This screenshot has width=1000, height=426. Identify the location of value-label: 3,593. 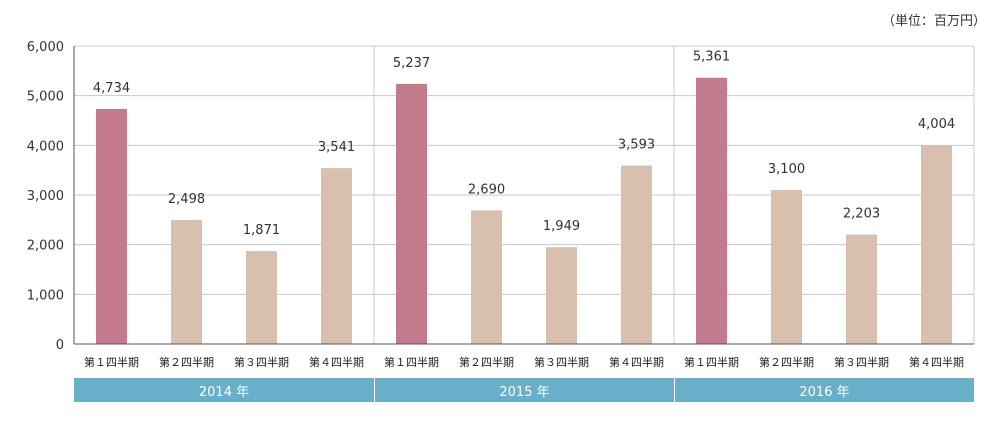
(636, 145).